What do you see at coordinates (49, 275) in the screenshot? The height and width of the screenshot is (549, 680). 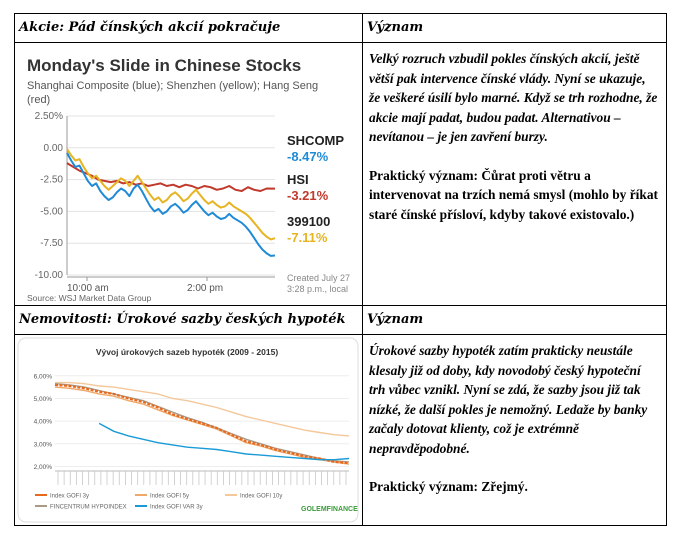 I see `chart1-ytick: -10.00` at bounding box center [49, 275].